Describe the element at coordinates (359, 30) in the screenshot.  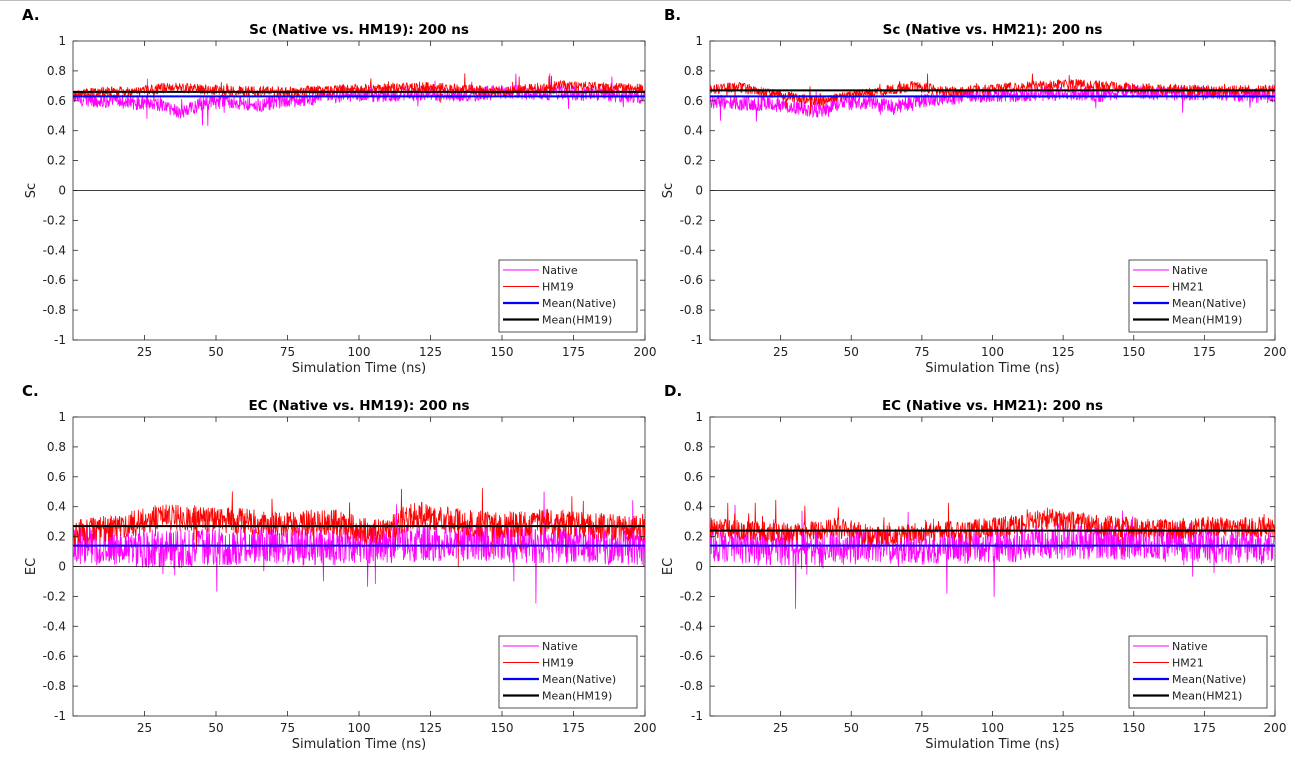
I see `chart-title: Sc (Native vs. HM19): 200 ns` at that location.